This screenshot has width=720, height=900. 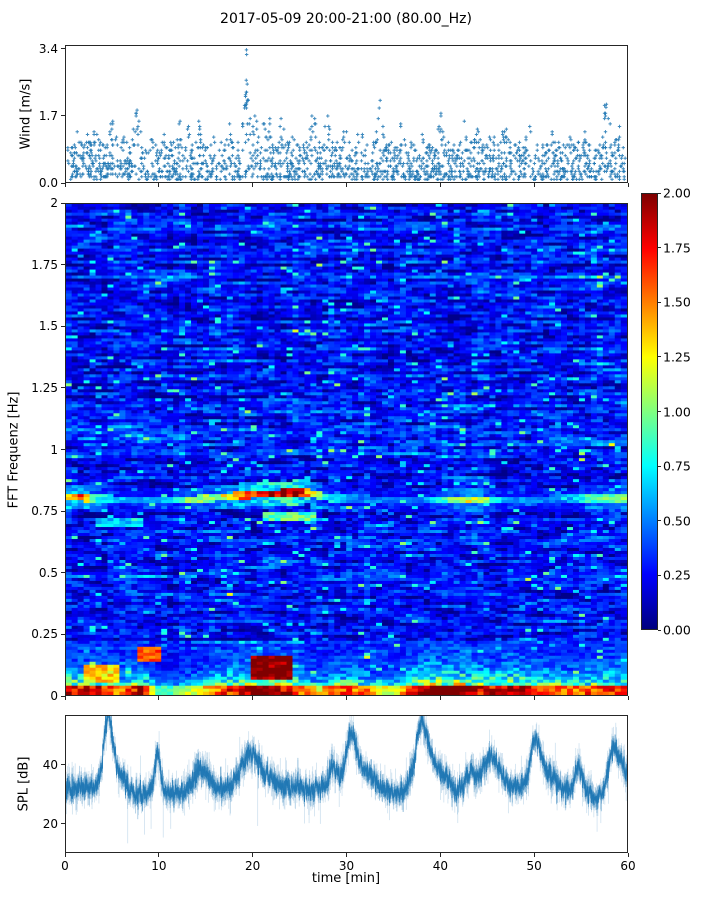 What do you see at coordinates (677, 521) in the screenshot?
I see `colorbar-tick-label: 0.50` at bounding box center [677, 521].